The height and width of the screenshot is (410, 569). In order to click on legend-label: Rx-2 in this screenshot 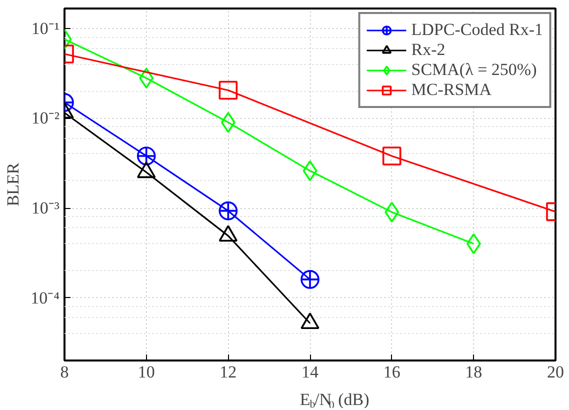, I will do `click(428, 50)`.